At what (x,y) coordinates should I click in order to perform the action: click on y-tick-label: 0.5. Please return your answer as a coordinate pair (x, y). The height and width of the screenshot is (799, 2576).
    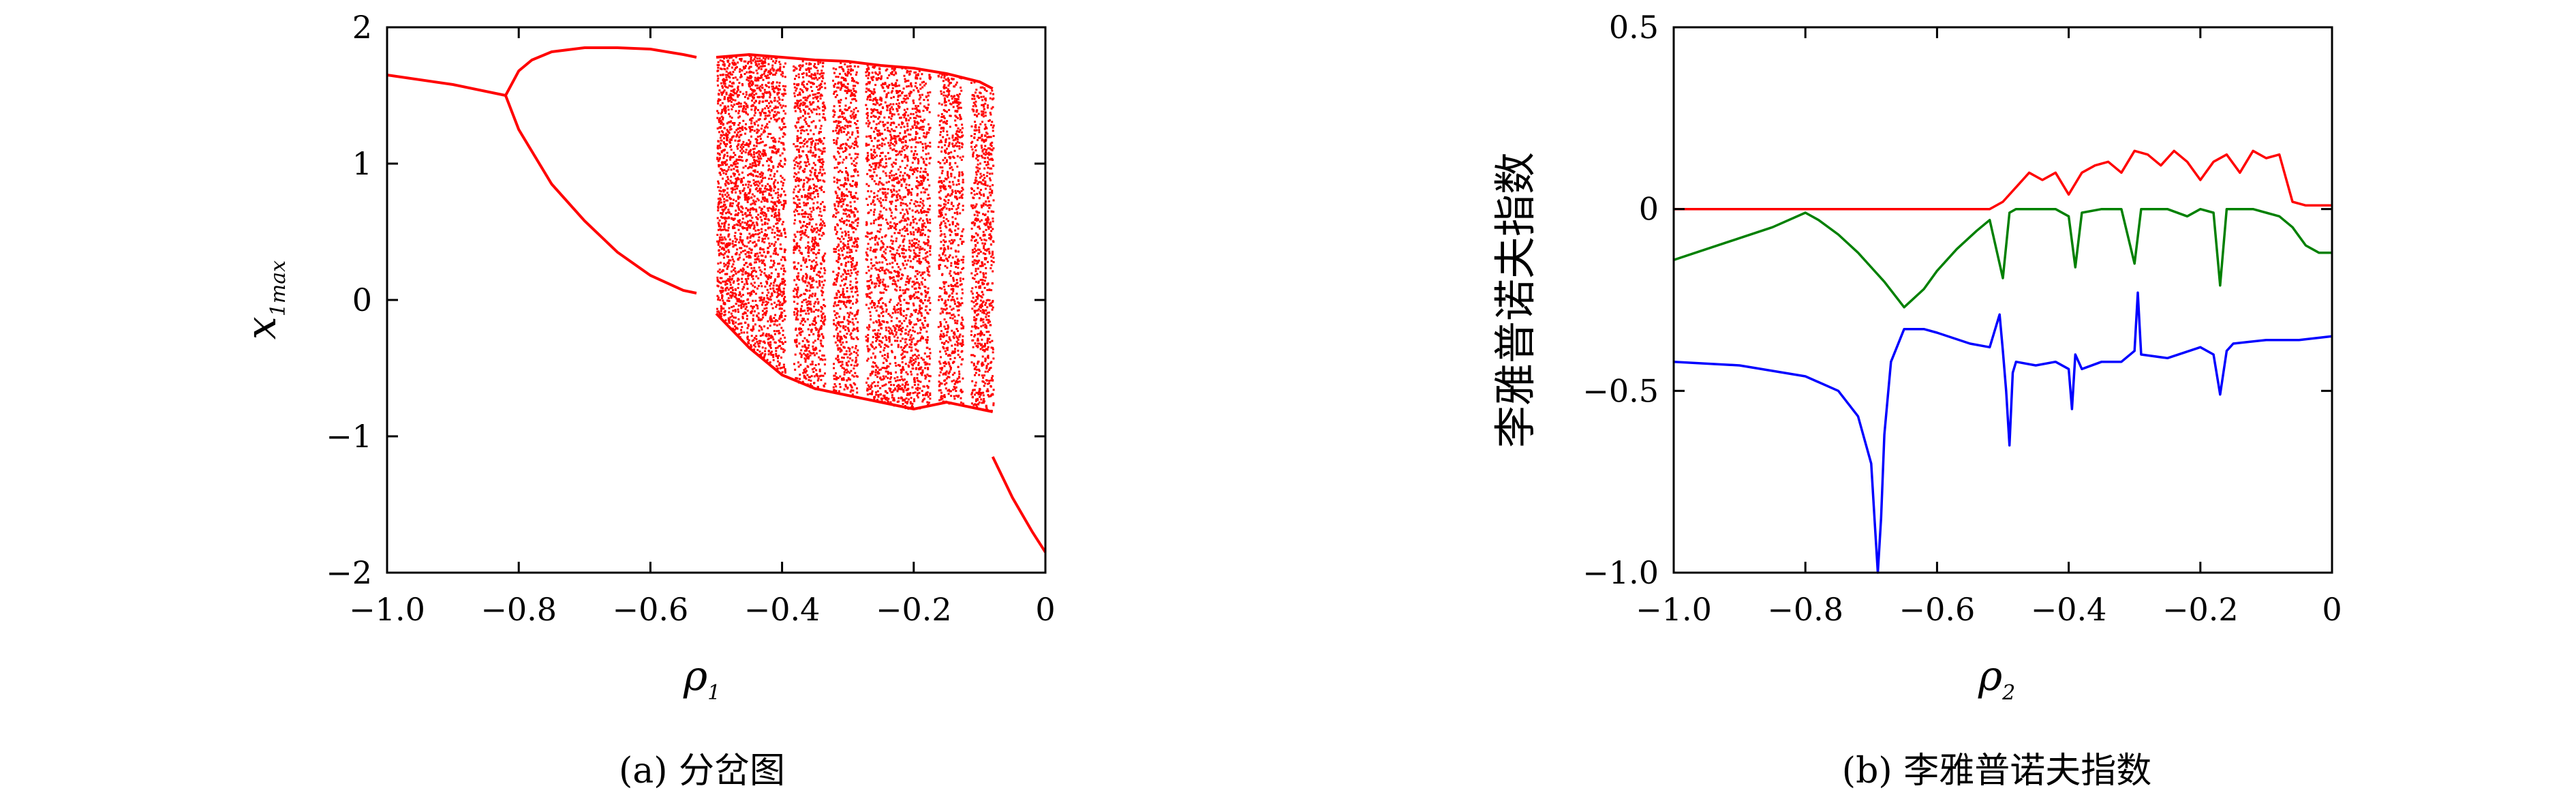
    Looking at the image, I should click on (1634, 27).